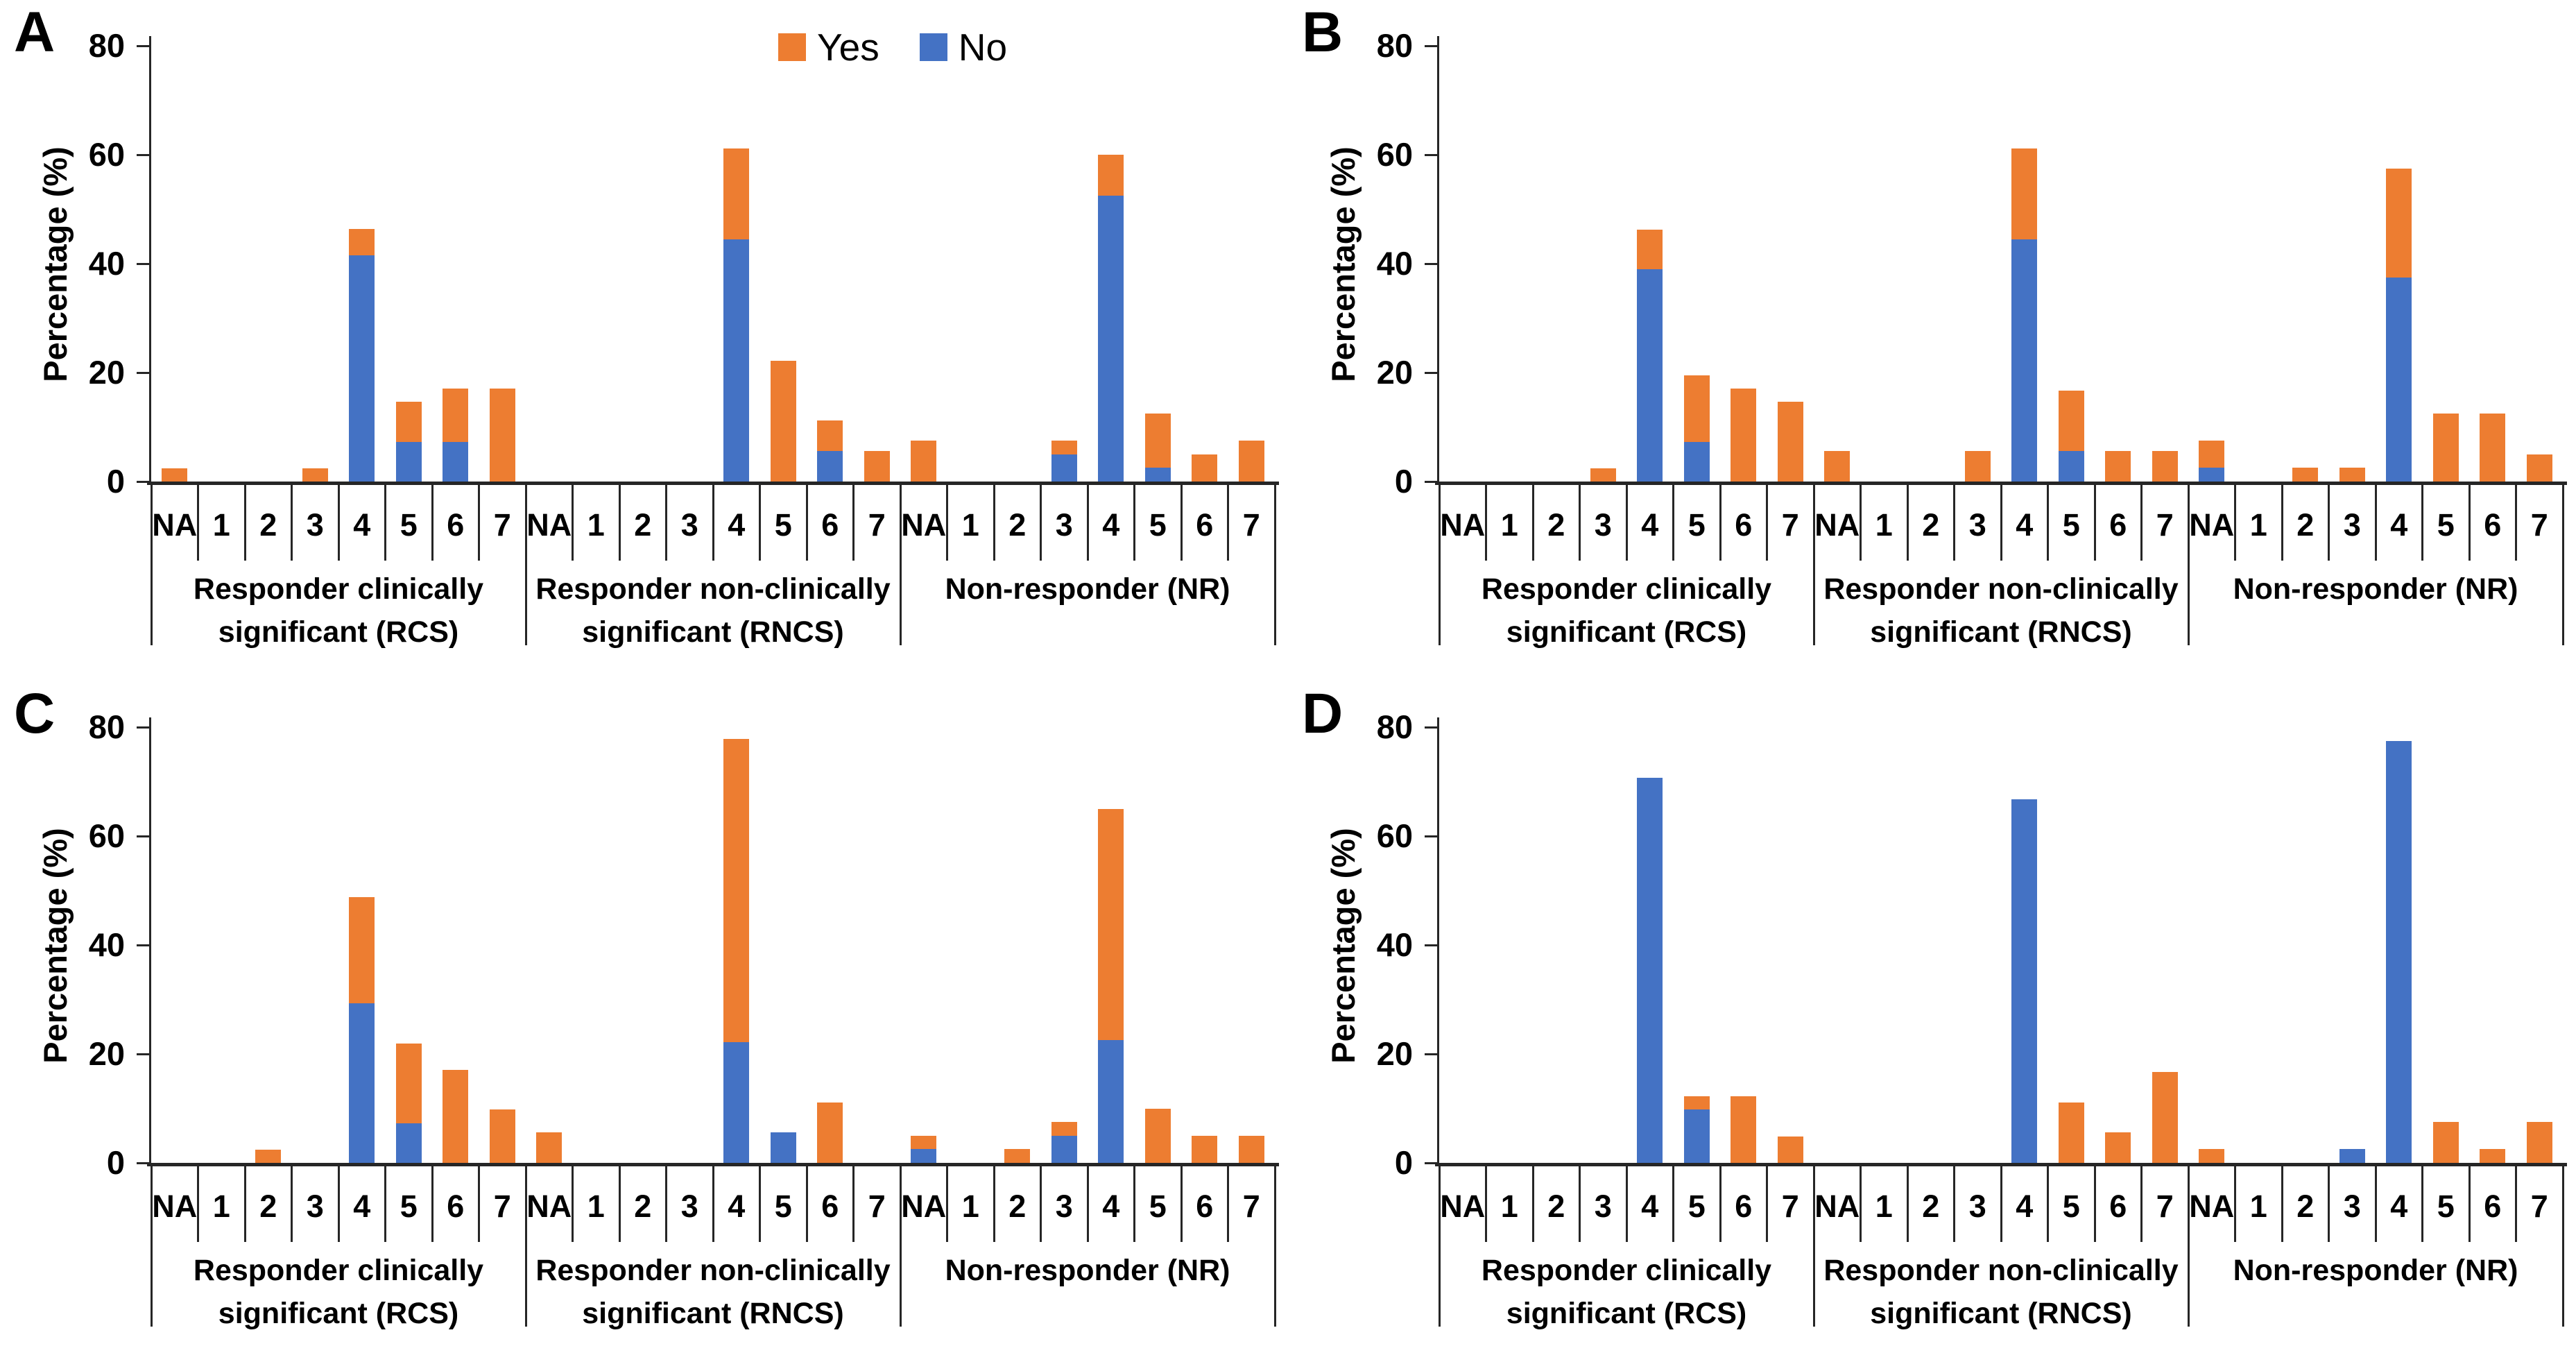 This screenshot has height=1362, width=2576. Describe the element at coordinates (933, 47) in the screenshot. I see `legend-swatch-no` at that location.